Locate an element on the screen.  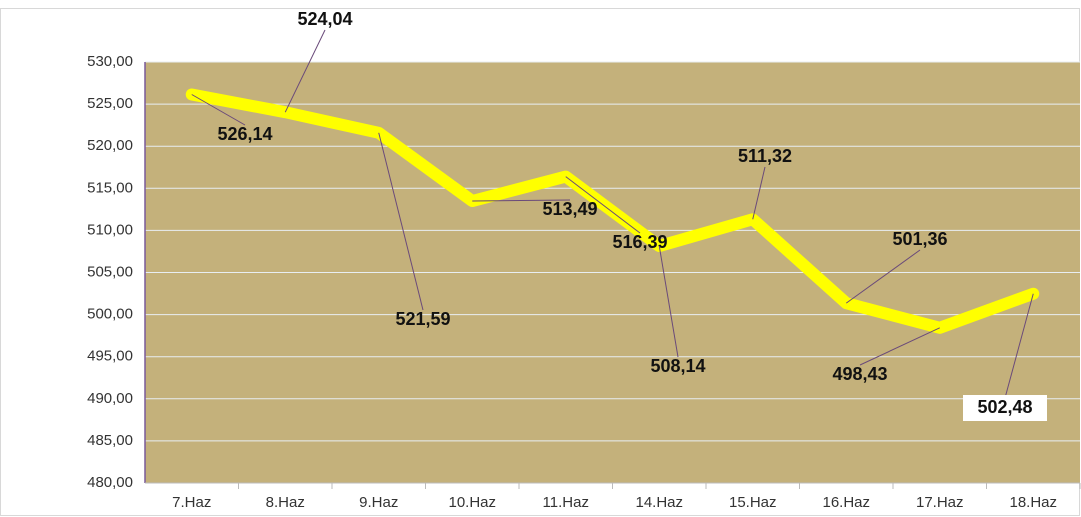
x-tick-label: 14.Haz is located at coordinates (659, 502).